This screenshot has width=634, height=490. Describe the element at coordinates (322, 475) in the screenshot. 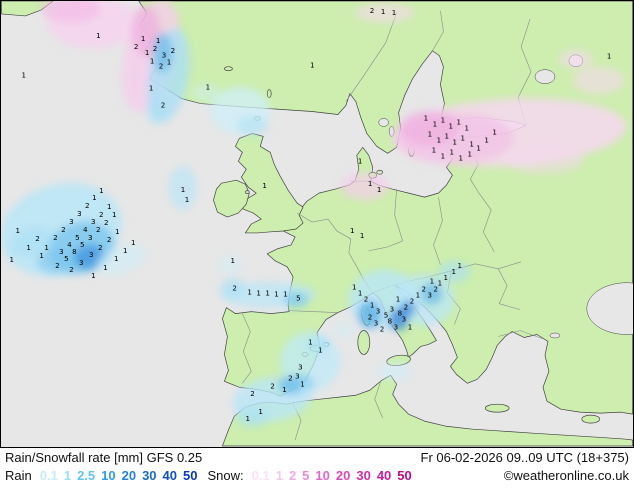

I see `snow-scale-value: 10` at that location.